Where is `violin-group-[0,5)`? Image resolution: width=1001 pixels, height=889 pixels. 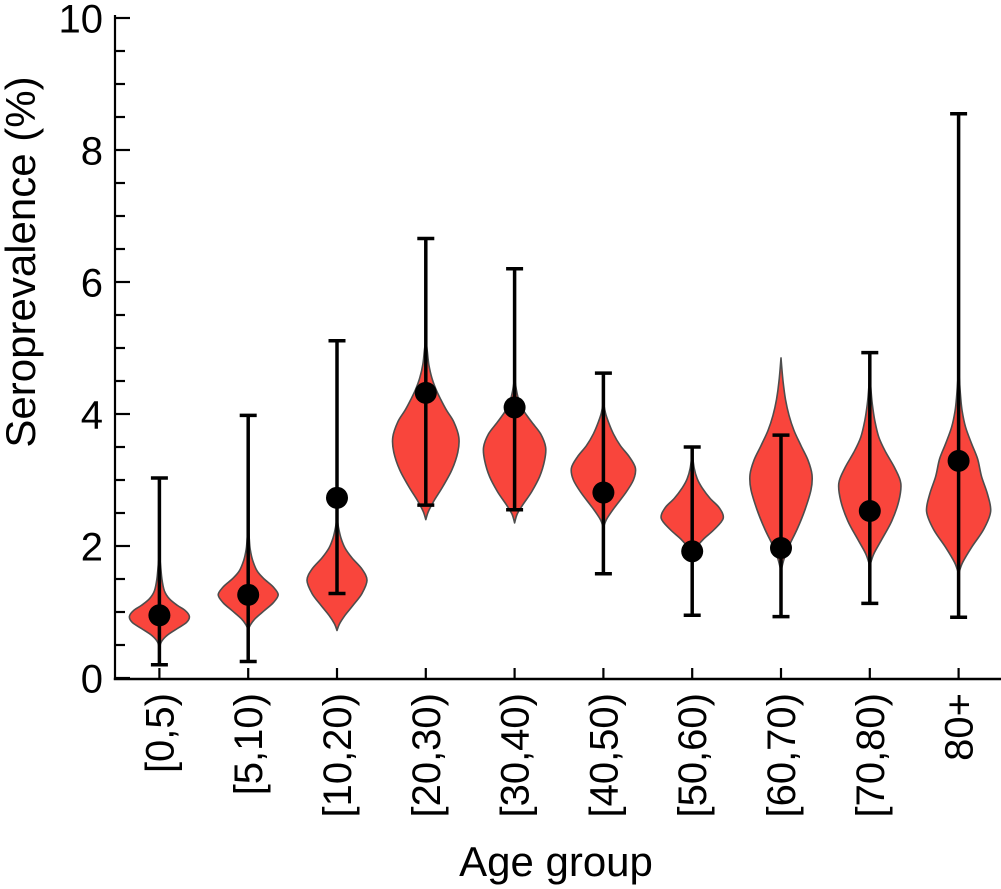
violin-group-[0,5) is located at coordinates (159, 571).